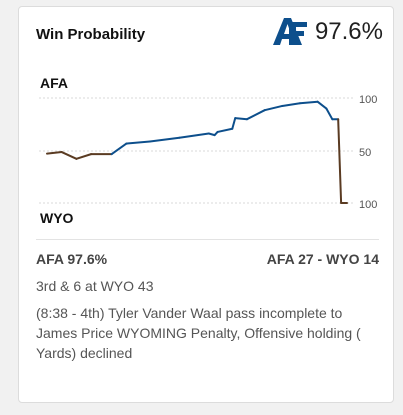  I want to click on summary-probability: AFA 97.6%, so click(72, 259).